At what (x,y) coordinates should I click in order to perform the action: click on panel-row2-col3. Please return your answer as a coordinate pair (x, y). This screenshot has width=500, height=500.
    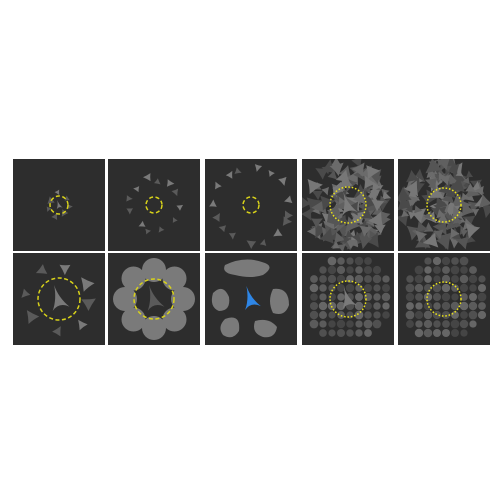
    Looking at the image, I should click on (251, 299).